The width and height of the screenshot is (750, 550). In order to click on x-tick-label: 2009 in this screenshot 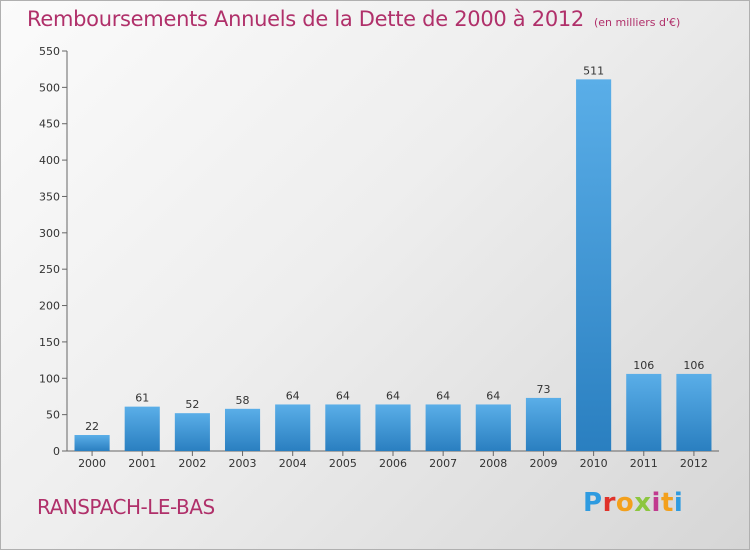, I will do `click(543, 463)`.